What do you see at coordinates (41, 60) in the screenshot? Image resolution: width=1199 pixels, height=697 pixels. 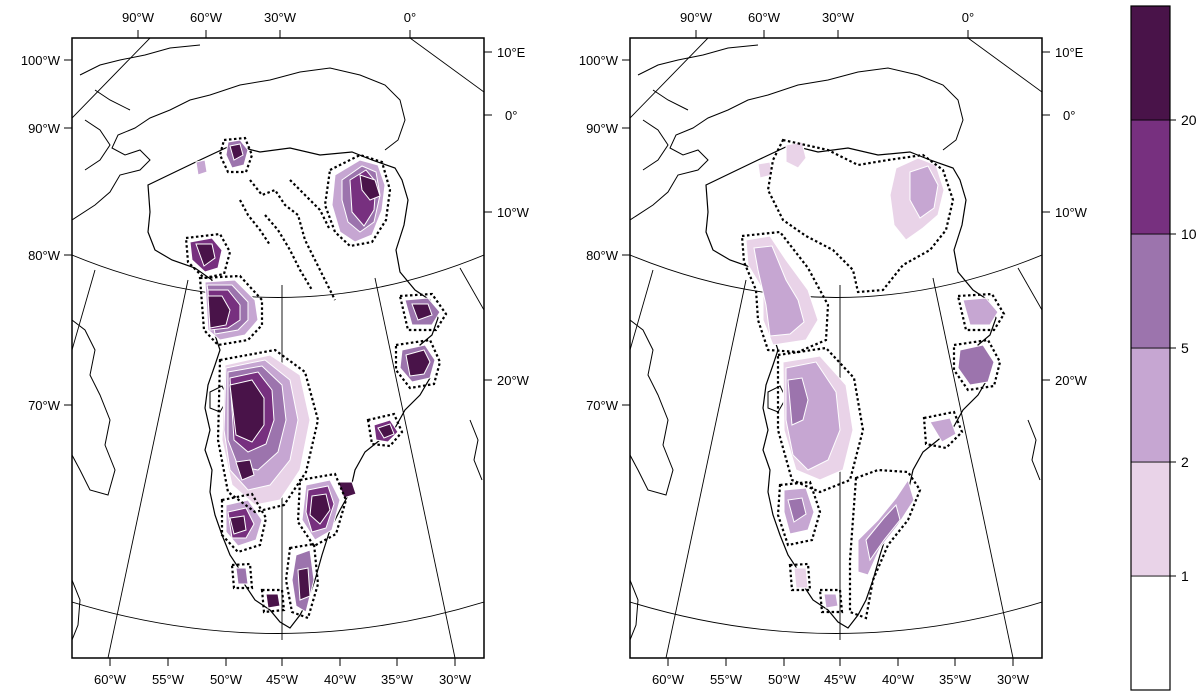 I see `left-left-label: 100°W` at bounding box center [41, 60].